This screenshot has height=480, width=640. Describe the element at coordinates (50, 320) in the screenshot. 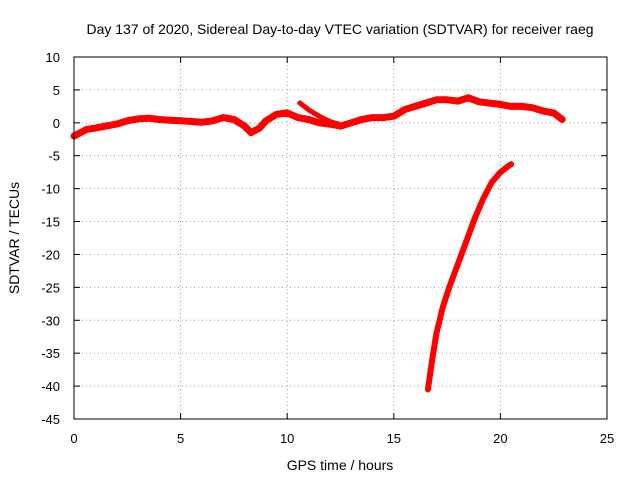

I see `y-tick-label: -30` at that location.